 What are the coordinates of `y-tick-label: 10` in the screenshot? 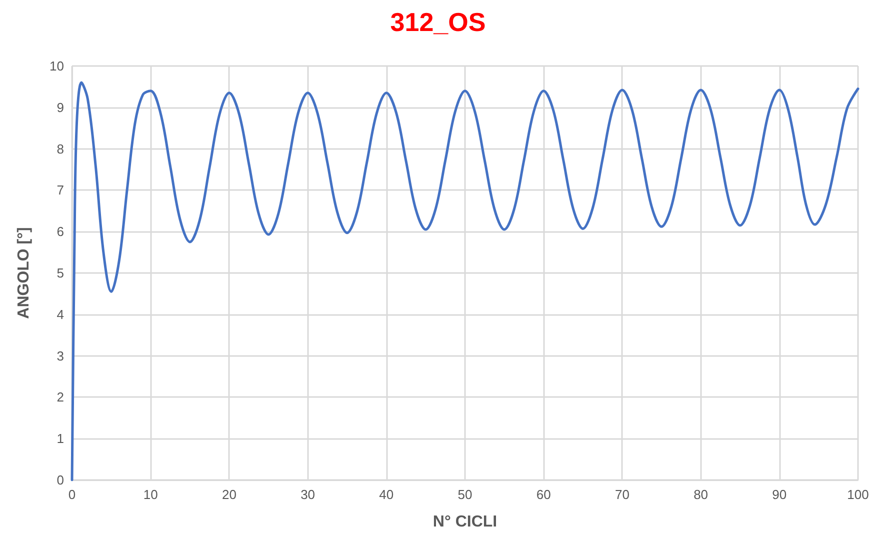 It's located at (57, 66).